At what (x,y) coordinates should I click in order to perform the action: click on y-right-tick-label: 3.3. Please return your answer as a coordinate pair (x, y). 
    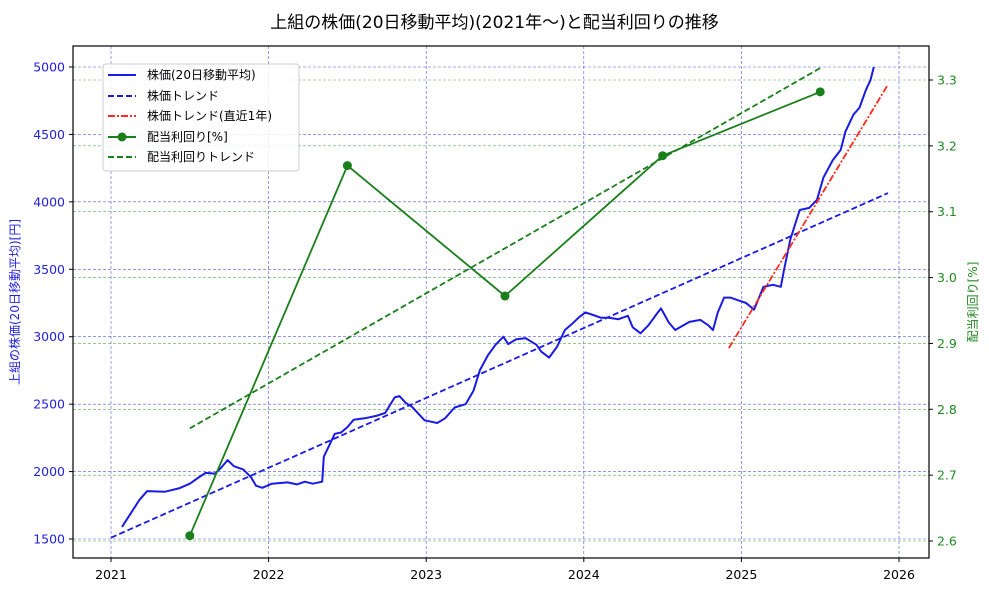
    Looking at the image, I should click on (947, 80).